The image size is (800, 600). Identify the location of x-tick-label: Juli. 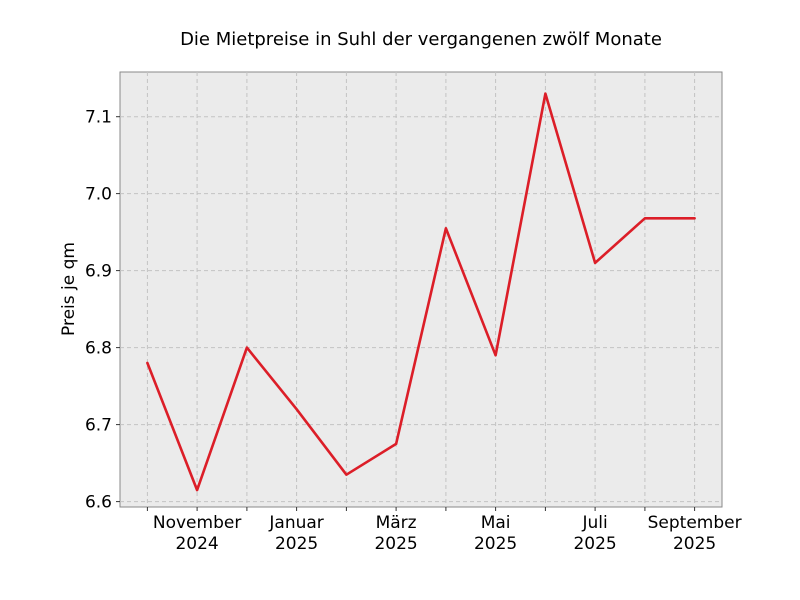
(594, 523).